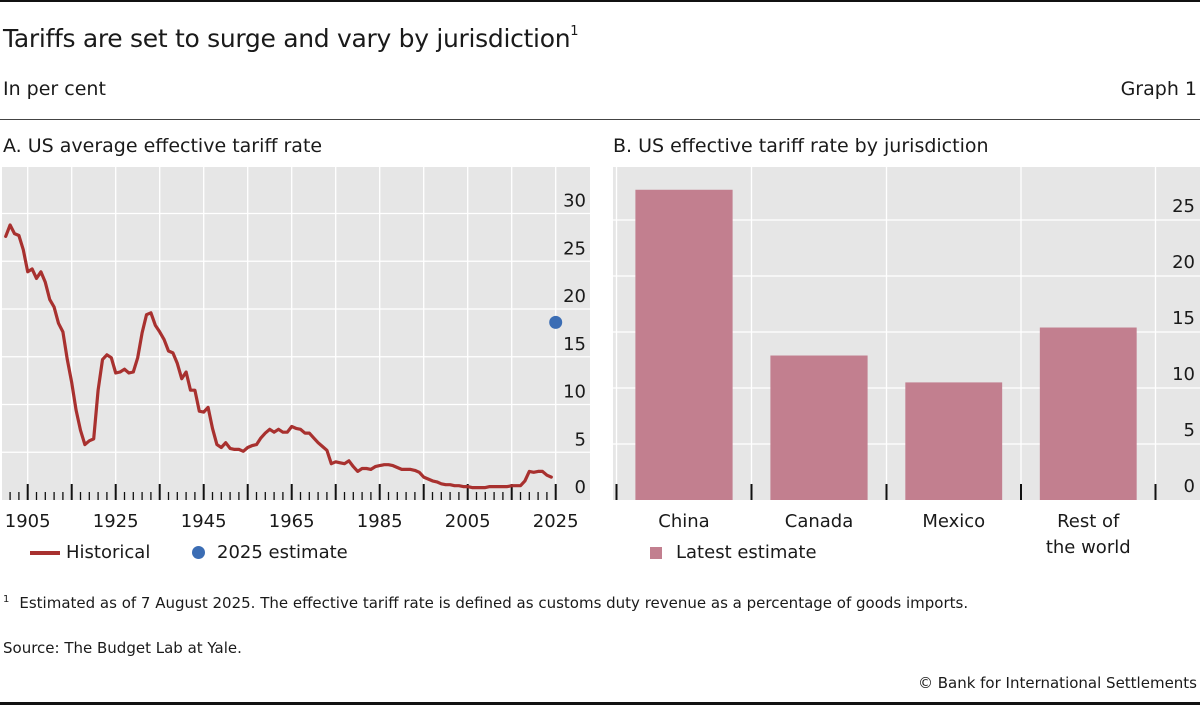  Describe the element at coordinates (282, 552) in the screenshot. I see `legend-estimate-label: 2025 estimate` at that location.